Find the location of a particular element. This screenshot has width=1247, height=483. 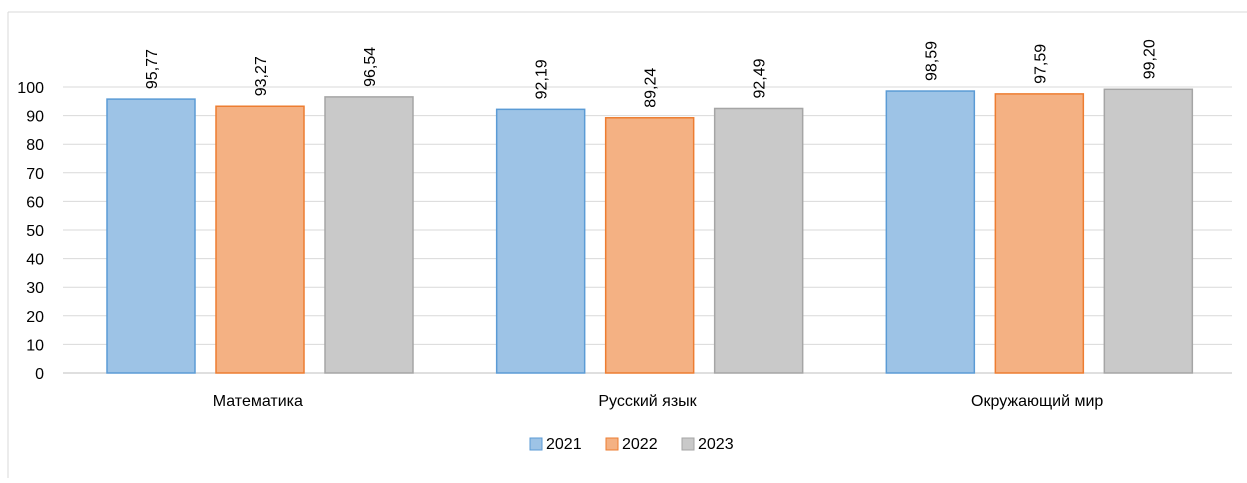

data-label: 92,49 is located at coordinates (760, 78).